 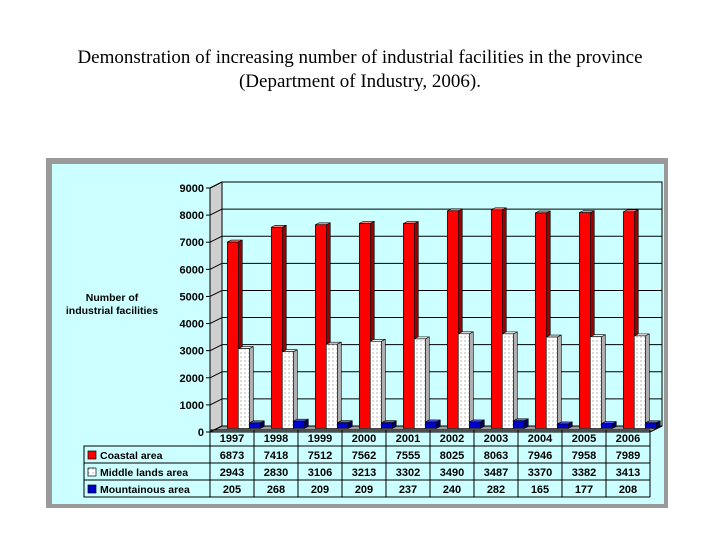 I want to click on data-value: 282, so click(x=496, y=490).